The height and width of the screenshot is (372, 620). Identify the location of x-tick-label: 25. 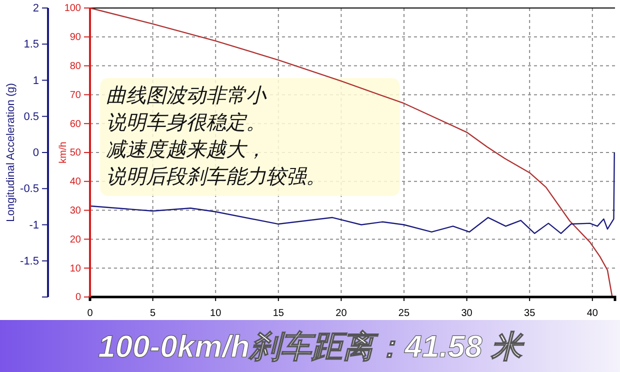
(404, 313).